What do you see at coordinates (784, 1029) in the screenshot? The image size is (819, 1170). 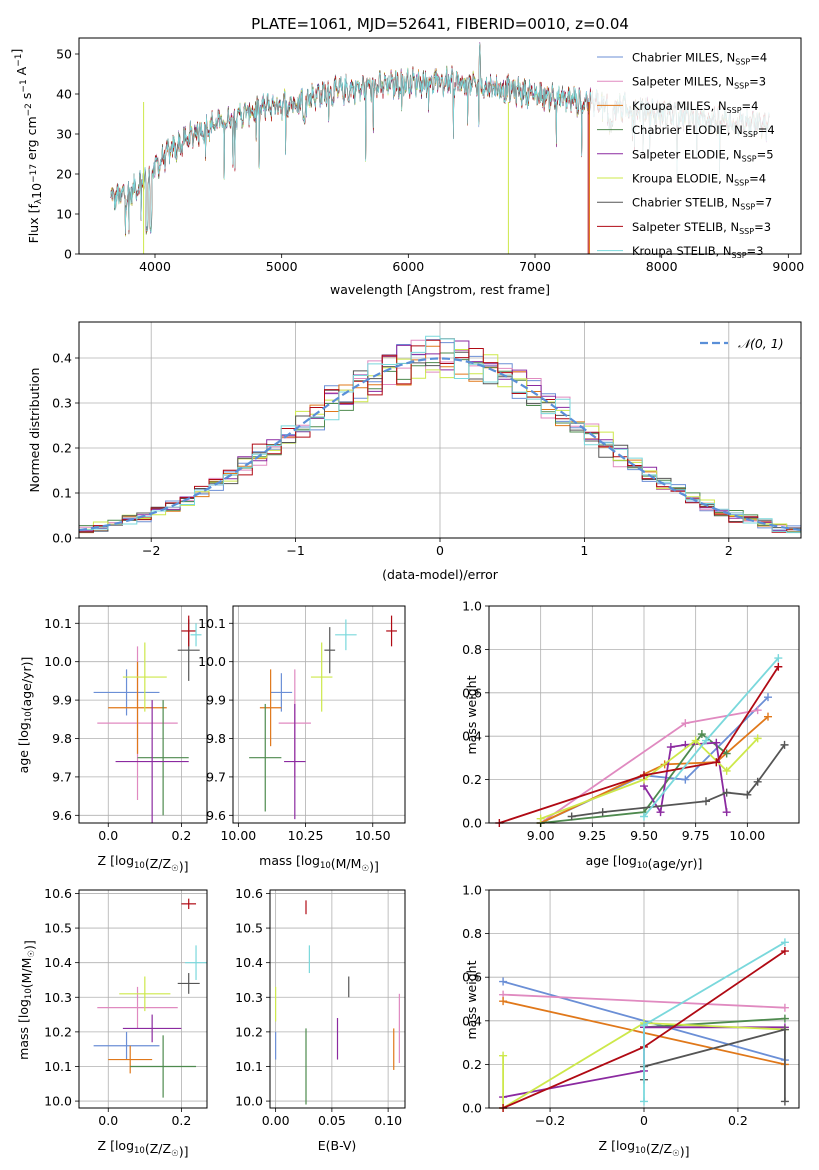 I see `massweight_vs_Z-marker-chabrier_stelib` at bounding box center [784, 1029].